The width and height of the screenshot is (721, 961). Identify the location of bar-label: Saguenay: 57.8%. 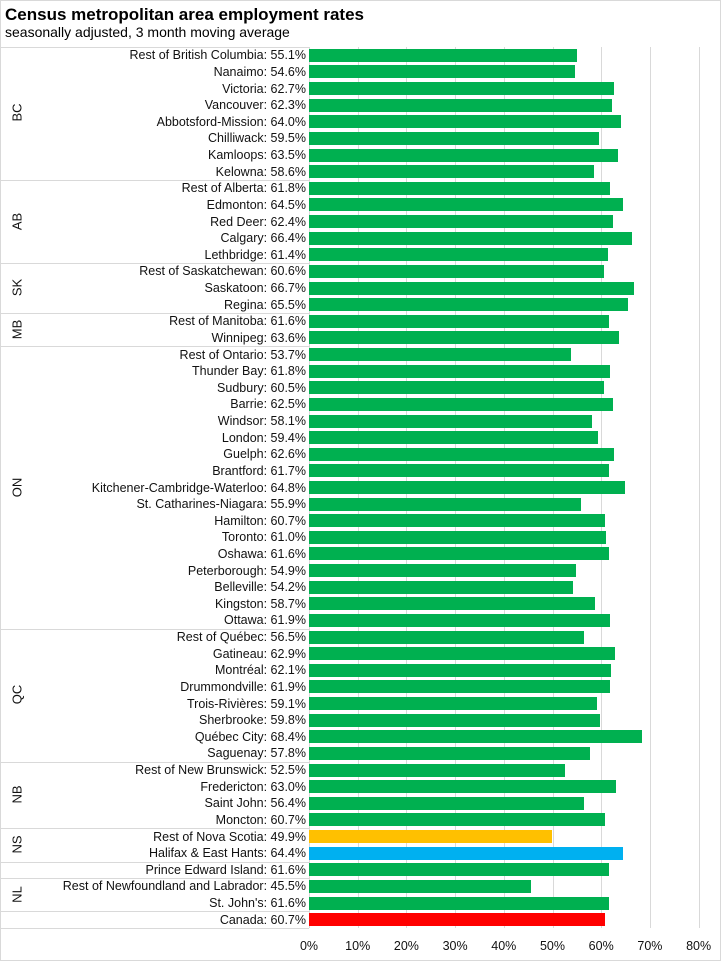
(256, 753).